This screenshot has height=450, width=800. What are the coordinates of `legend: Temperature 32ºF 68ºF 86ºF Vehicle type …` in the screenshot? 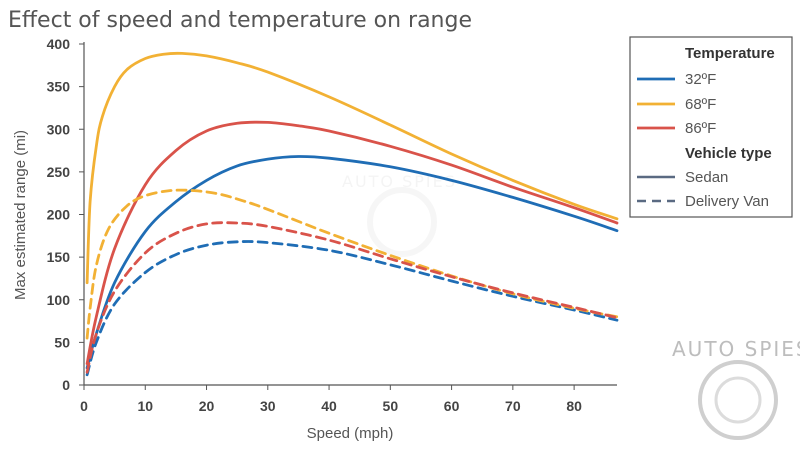 It's located at (711, 127).